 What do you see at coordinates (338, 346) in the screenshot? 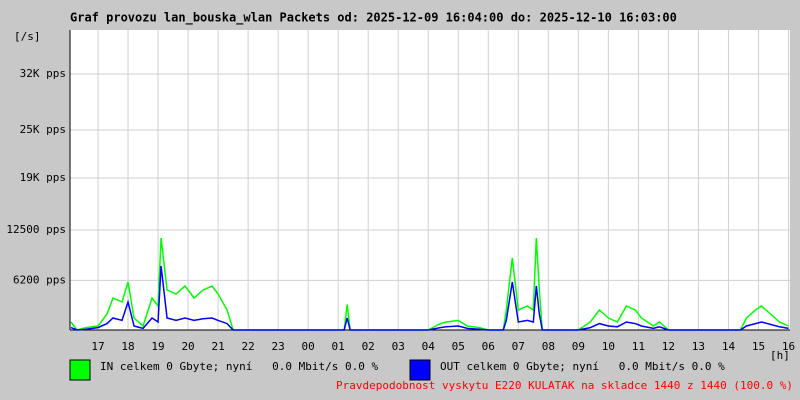
I see `x-tick-label: 01` at bounding box center [338, 346].